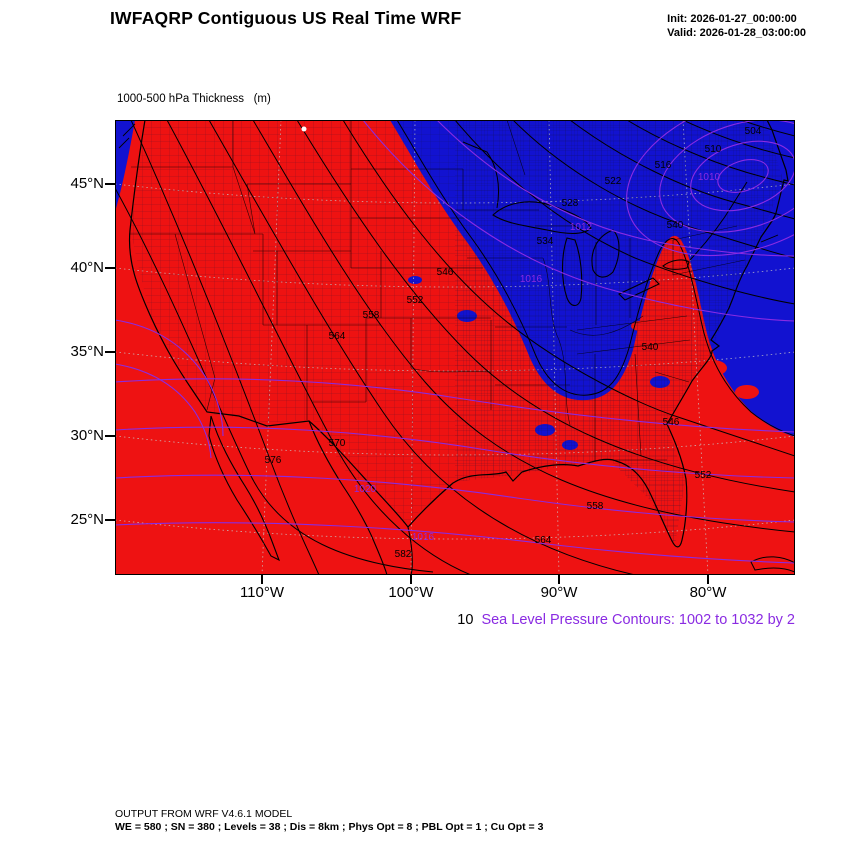 The height and width of the screenshot is (850, 850). What do you see at coordinates (262, 579) in the screenshot?
I see `x-tick-110w` at bounding box center [262, 579].